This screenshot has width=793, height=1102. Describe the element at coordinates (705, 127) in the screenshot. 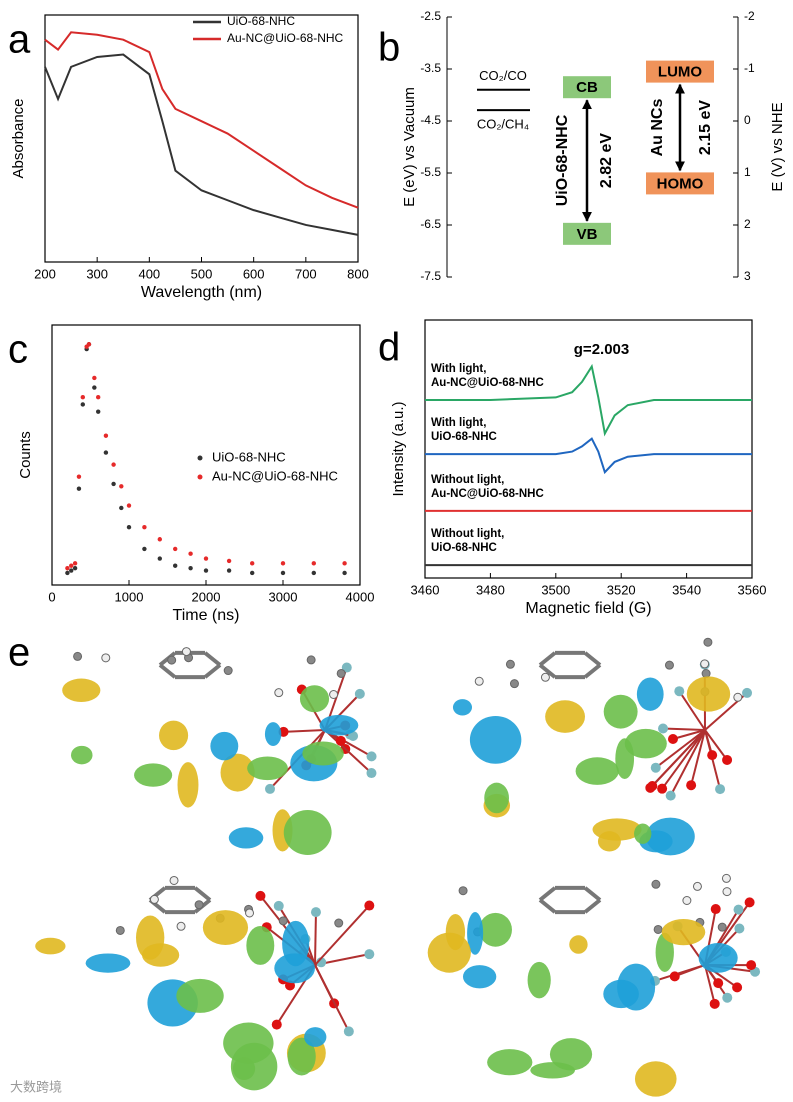

I see `gap-label: 2.15 eV` at that location.